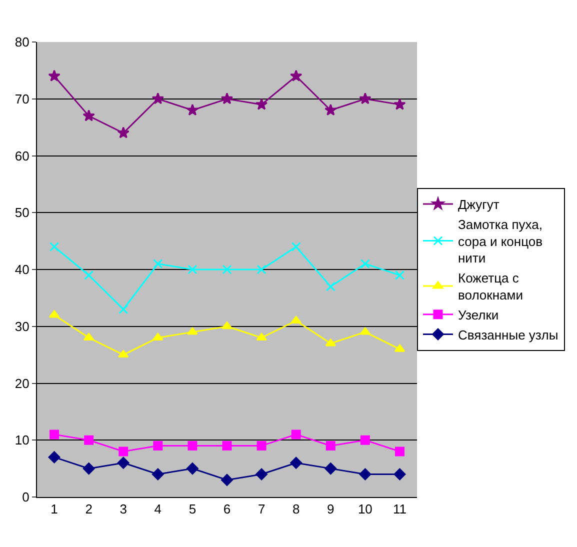  I want to click on x-tick-label: 2, so click(88, 509).